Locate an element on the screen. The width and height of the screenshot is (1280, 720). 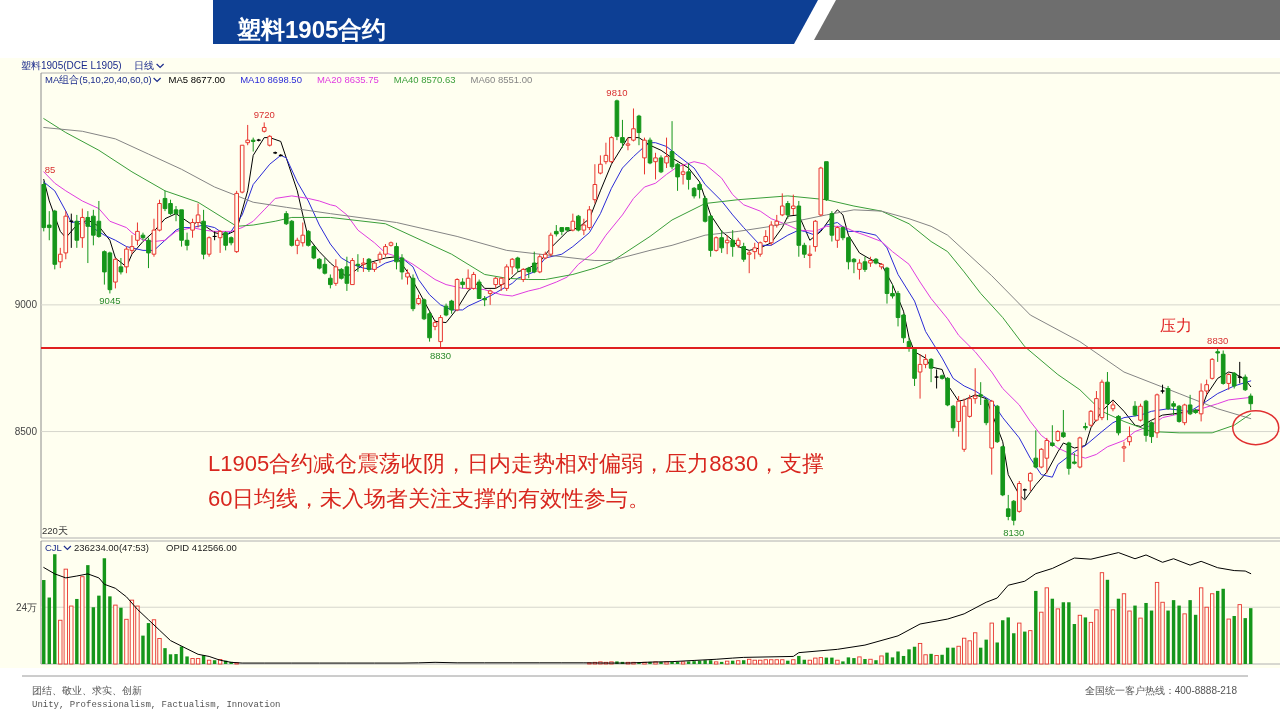
legend-title: MA组合(5,10,20,40,60,0) is located at coordinates (98, 79).